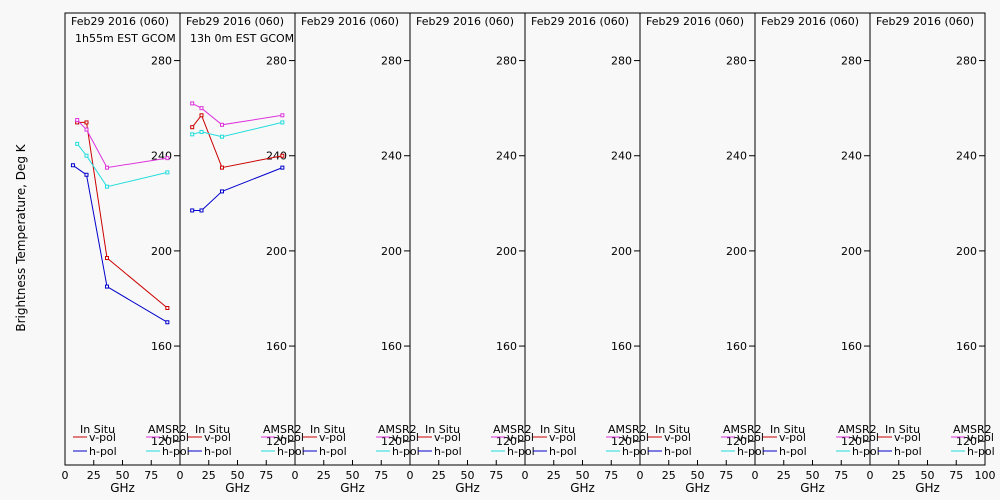 This screenshot has width=1000, height=500. I want to click on legend-insitu-hpol-label: h-pol, so click(908, 451).